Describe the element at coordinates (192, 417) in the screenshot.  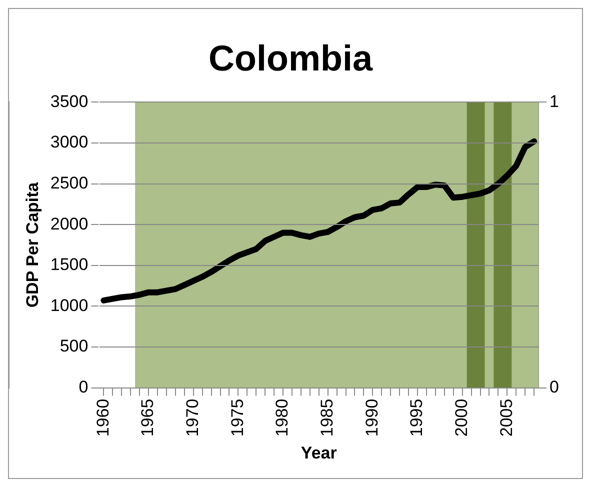
I see `x-tick-label: 1970` at that location.